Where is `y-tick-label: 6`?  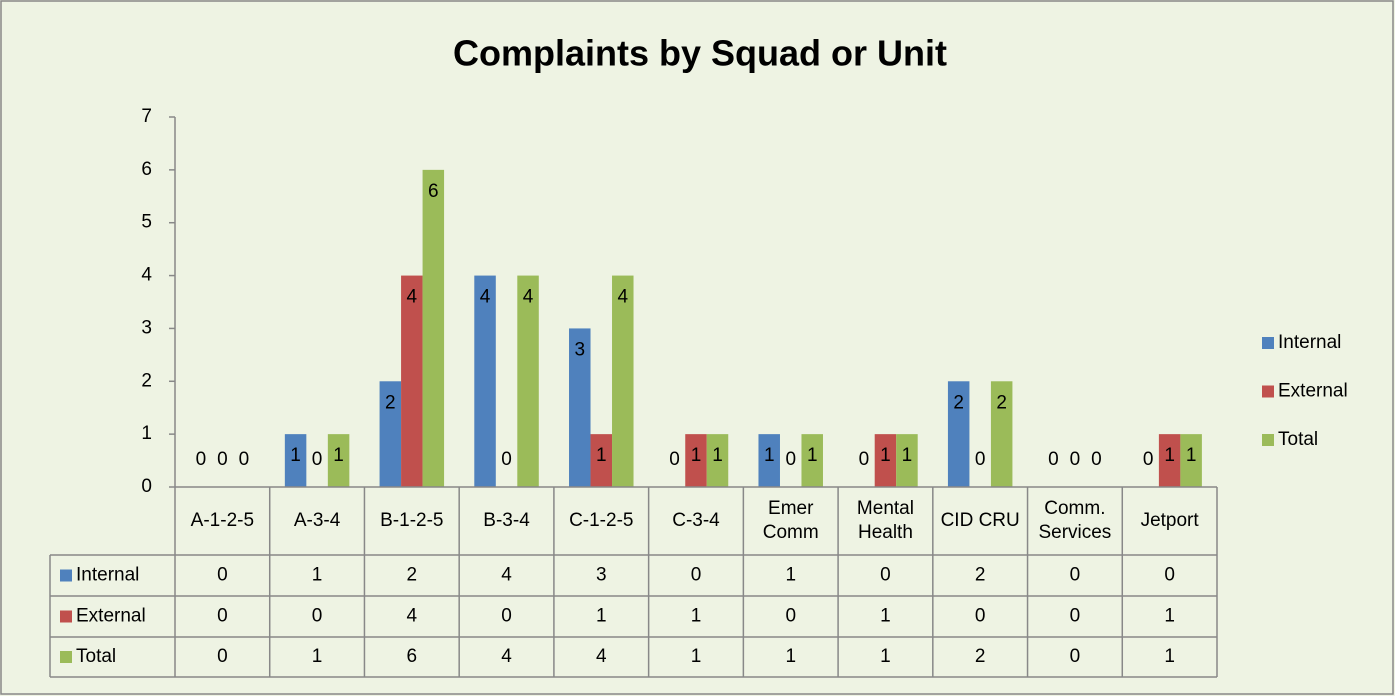
y-tick-label: 6 is located at coordinates (146, 169).